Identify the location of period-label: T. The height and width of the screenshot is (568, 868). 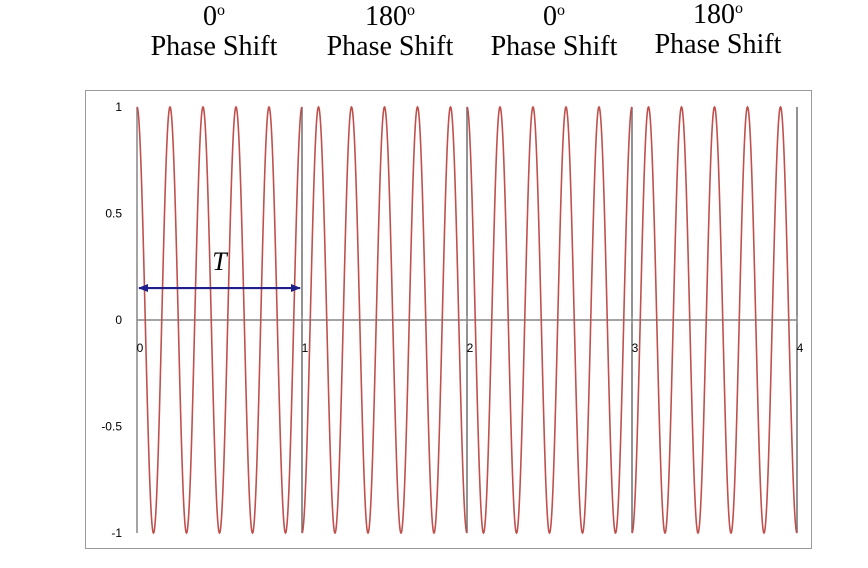
(220, 261).